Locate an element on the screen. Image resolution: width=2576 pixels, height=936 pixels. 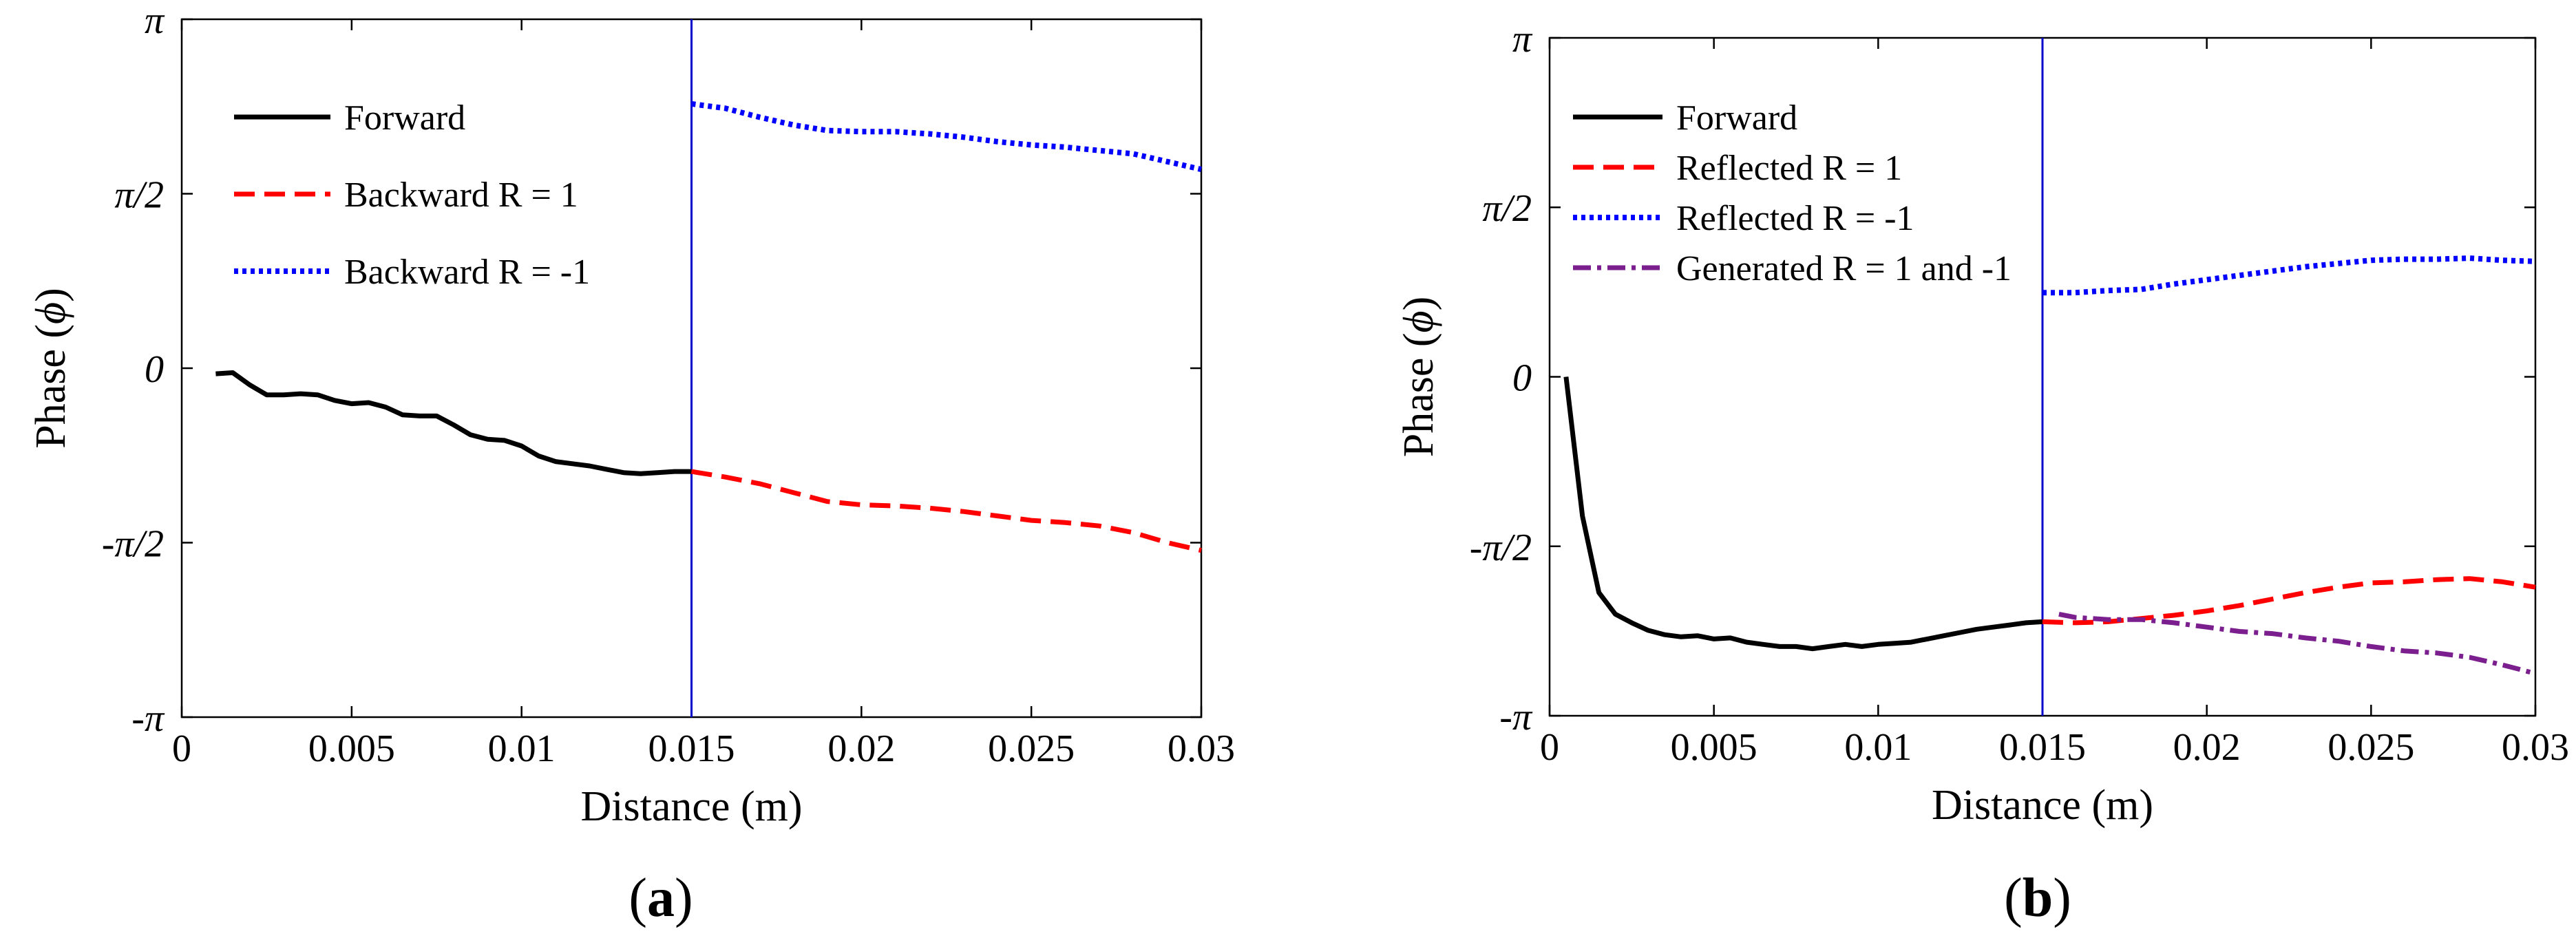
panel-label-a: (a) is located at coordinates (661, 898).